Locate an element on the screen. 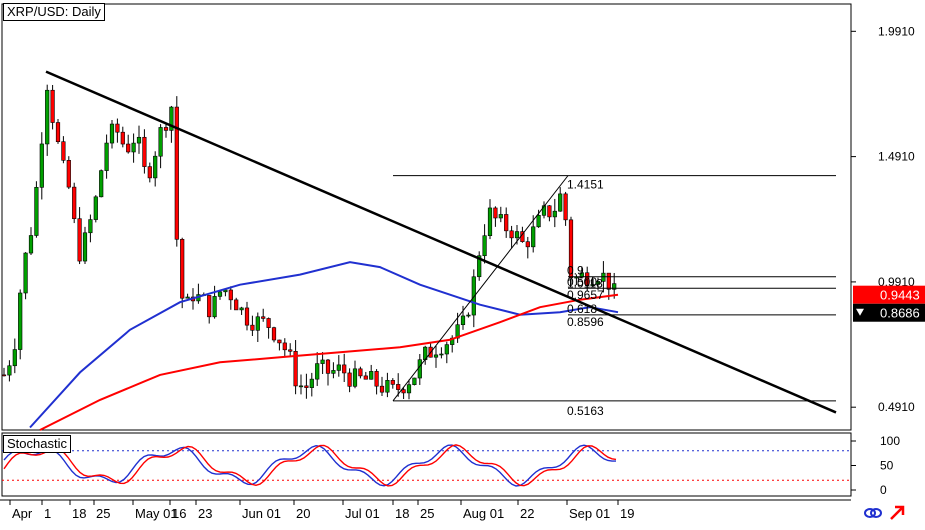 This screenshot has width=925, height=530. price-tag-marker is located at coordinates (860, 312).